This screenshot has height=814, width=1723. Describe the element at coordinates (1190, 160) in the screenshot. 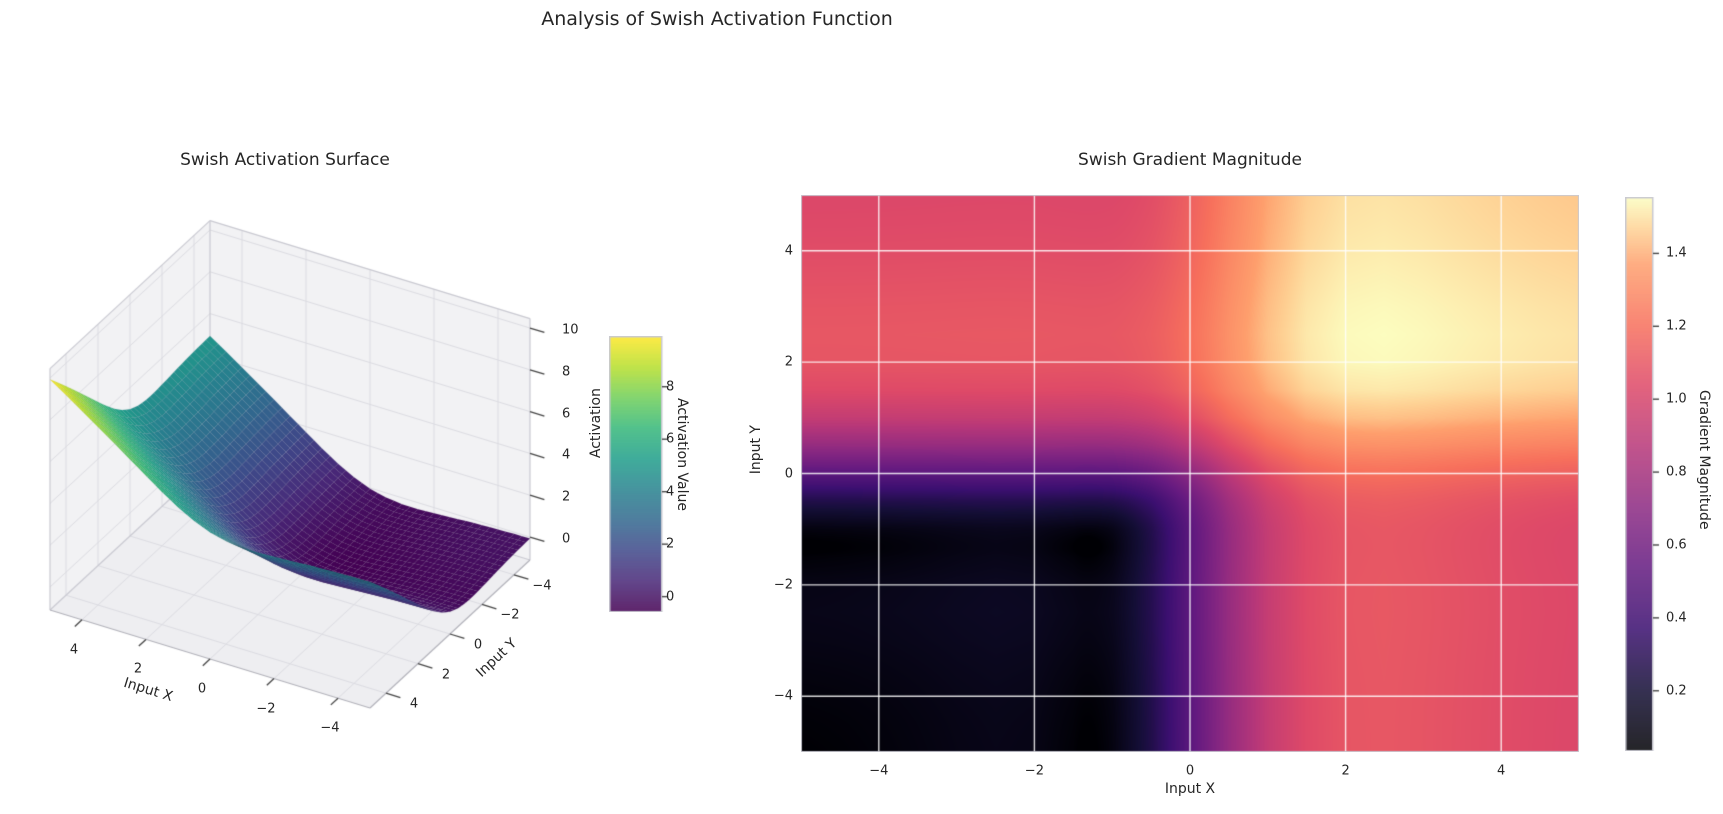

I see `heatmap-title: Swish Gradient Magnitude` at that location.